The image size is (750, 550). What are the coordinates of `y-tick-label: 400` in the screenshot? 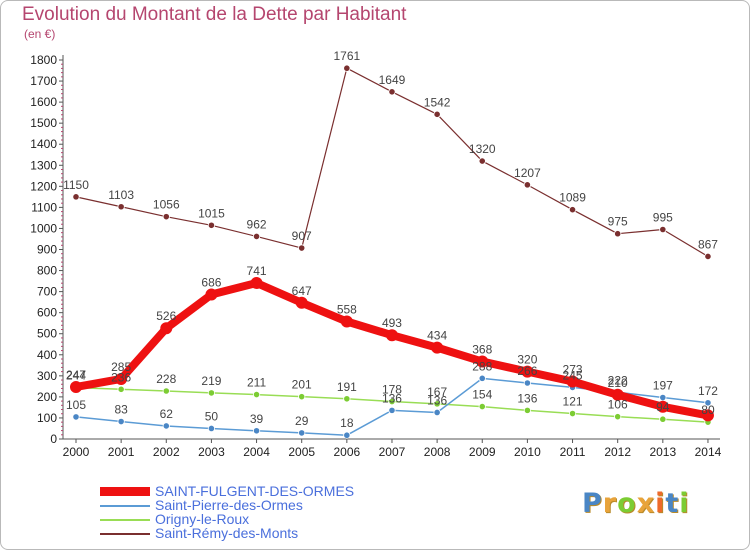 It's located at (47, 355).